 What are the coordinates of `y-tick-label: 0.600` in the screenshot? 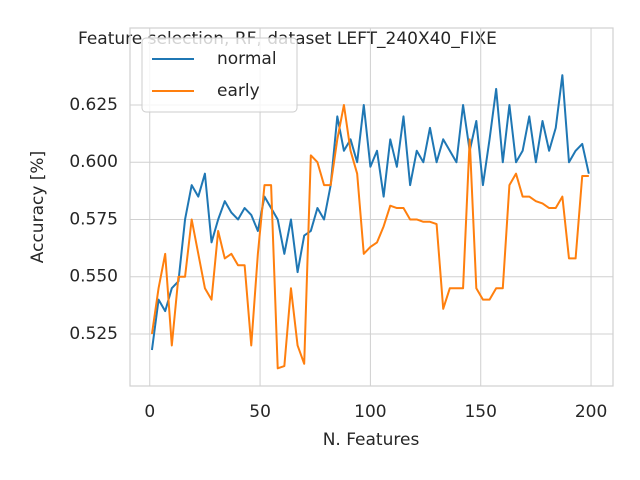 It's located at (93, 162).